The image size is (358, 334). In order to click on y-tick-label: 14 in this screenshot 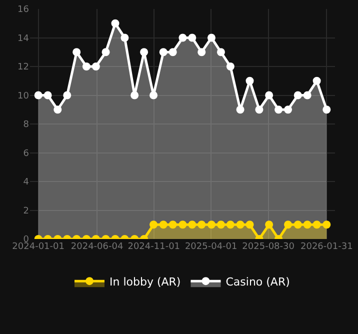, I will do `click(24, 39)`.